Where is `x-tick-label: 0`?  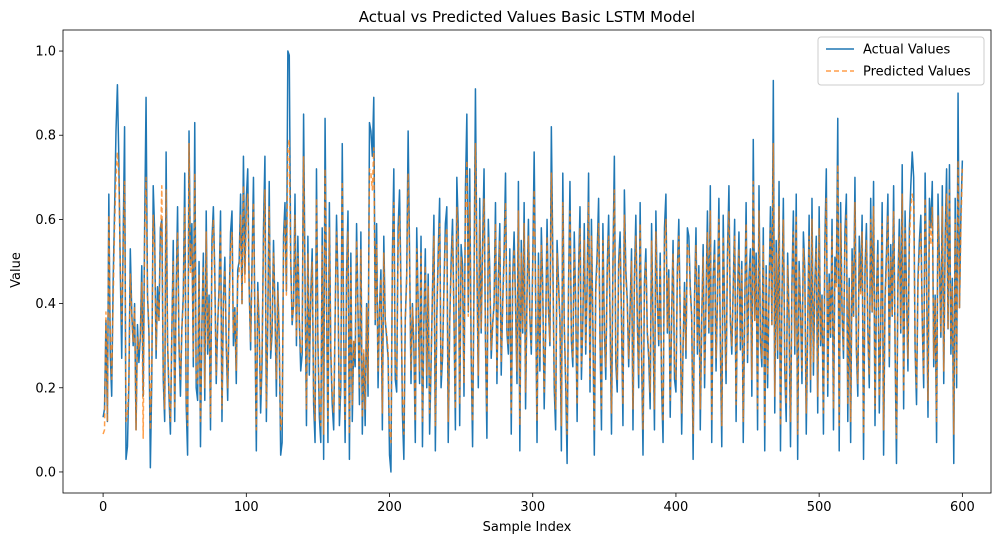 x-tick-label: 0 is located at coordinates (103, 507).